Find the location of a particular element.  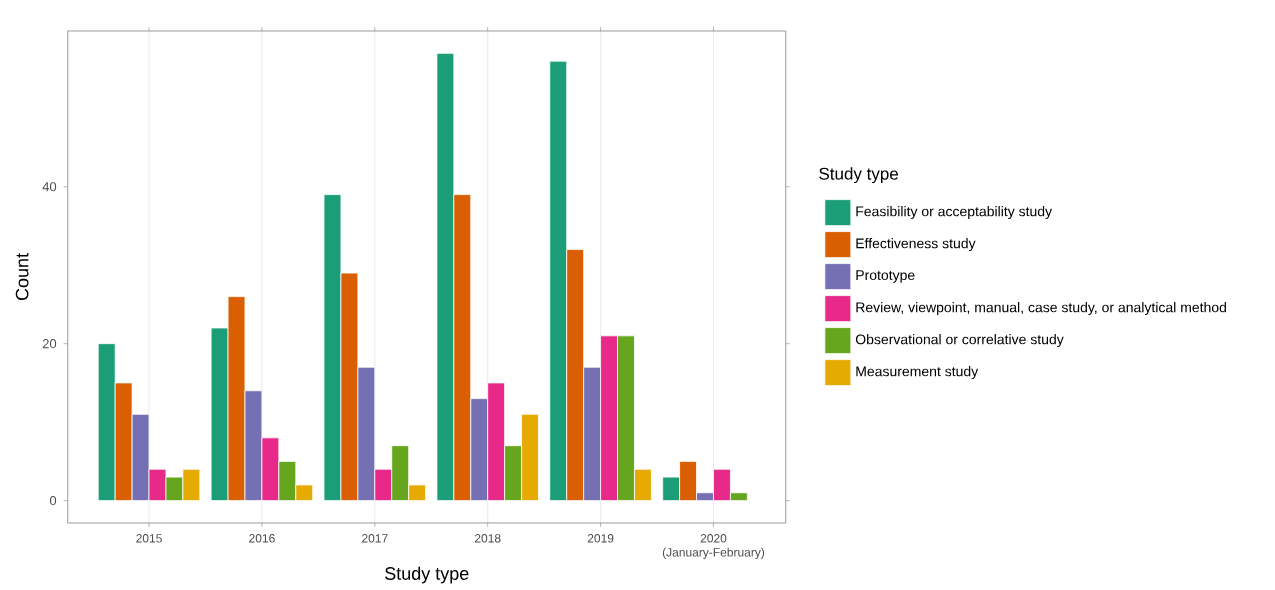

legend-label: Review, viewpoint, manual, case study, or analytical method is located at coordinates (1041, 309).